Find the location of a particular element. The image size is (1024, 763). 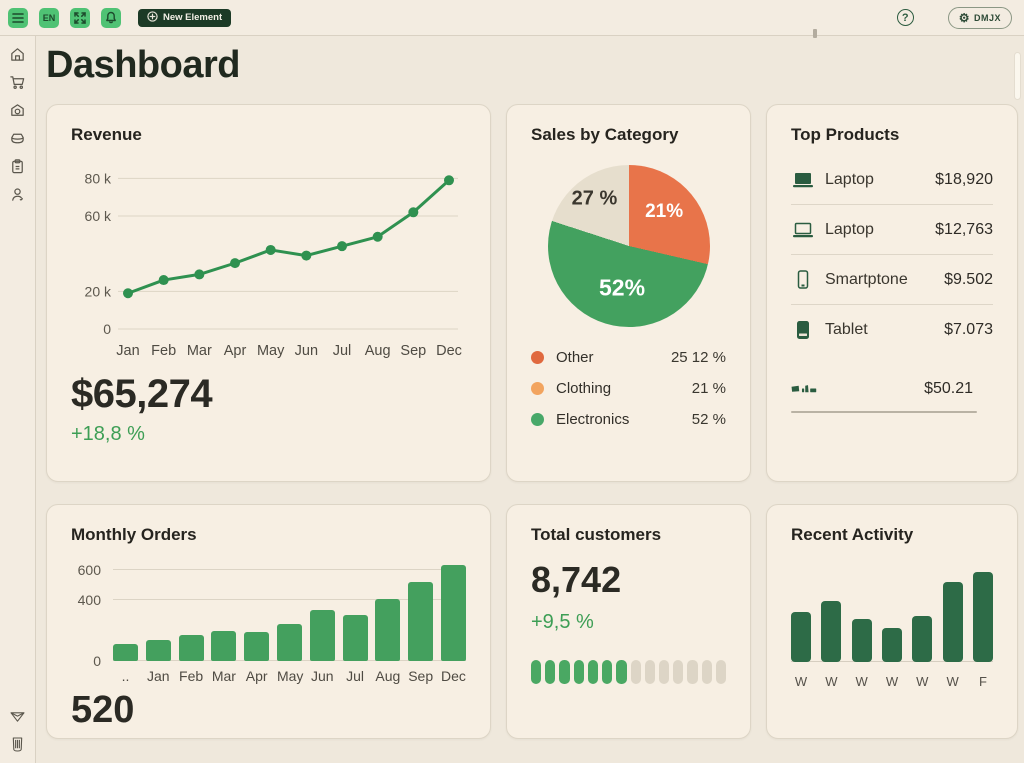

monthly-orders-value: 520 is located at coordinates (103, 710).